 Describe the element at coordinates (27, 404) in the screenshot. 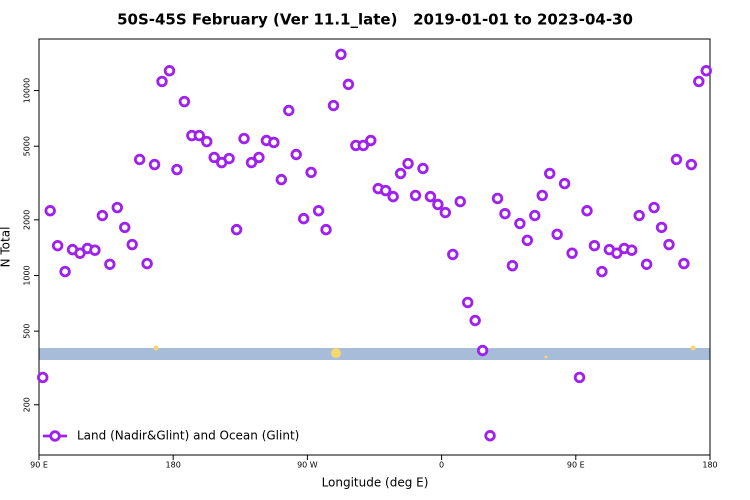

I see `y-tick-label: 200` at that location.